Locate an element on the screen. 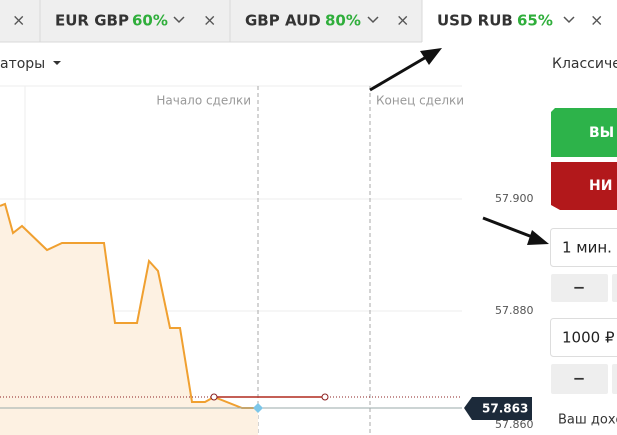  duration-value: 1 мин. is located at coordinates (587, 248).